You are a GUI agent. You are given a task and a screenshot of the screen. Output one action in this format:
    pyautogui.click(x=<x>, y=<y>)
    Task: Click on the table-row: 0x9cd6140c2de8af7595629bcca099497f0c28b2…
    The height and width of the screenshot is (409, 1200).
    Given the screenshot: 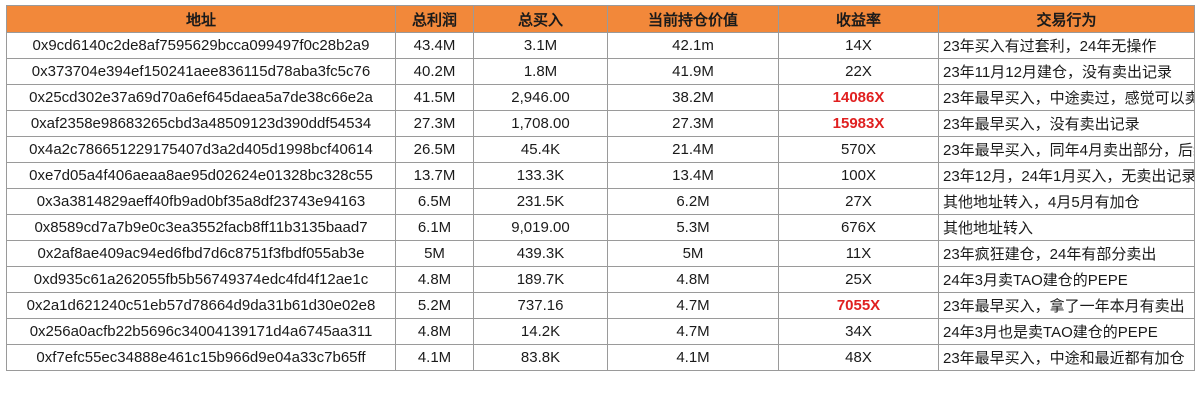 What is the action you would take?
    pyautogui.click(x=600, y=45)
    